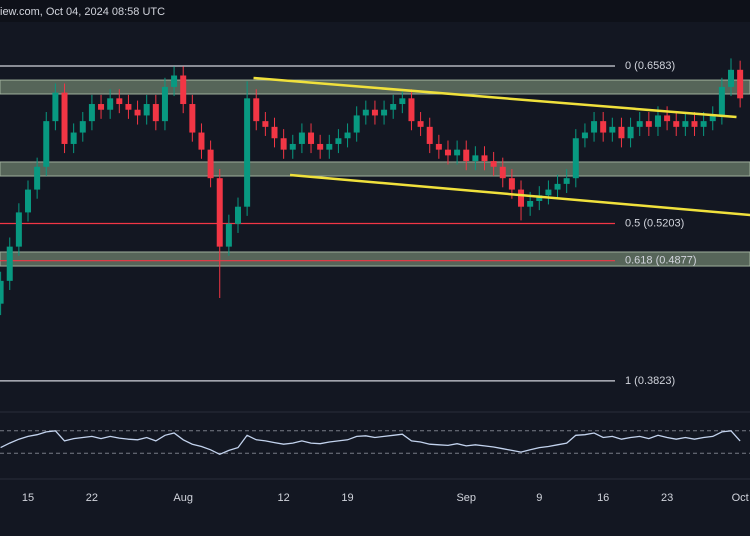 The height and width of the screenshot is (536, 750). What do you see at coordinates (370, 443) in the screenshot?
I see `rsi-line` at bounding box center [370, 443].